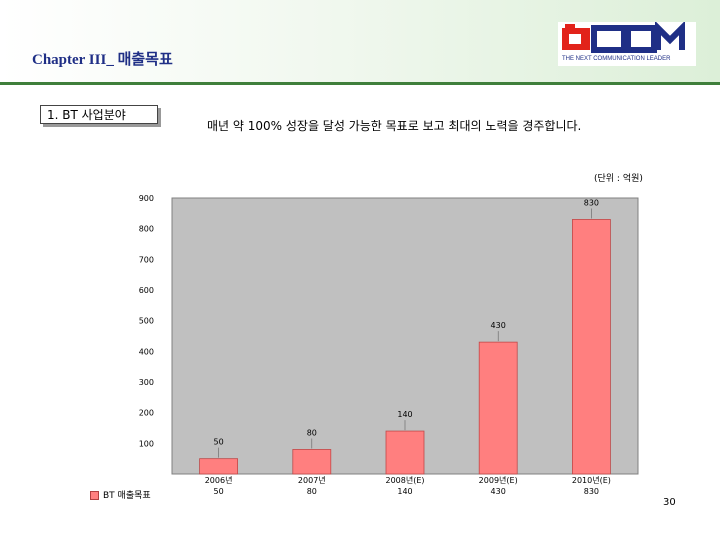 This screenshot has width=720, height=540. Describe the element at coordinates (404, 480) in the screenshot. I see `x-tick-label: 2008년(E)` at that location.